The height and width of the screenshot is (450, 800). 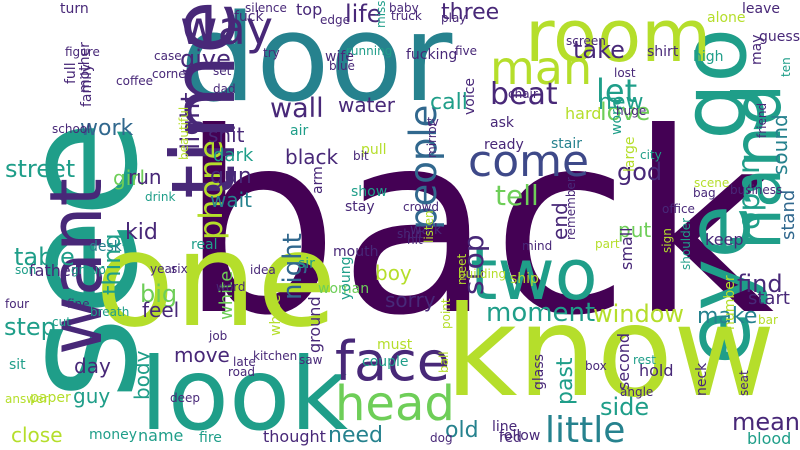 What do you see at coordinates (635, 230) in the screenshot?
I see `word-put: put` at bounding box center [635, 230].